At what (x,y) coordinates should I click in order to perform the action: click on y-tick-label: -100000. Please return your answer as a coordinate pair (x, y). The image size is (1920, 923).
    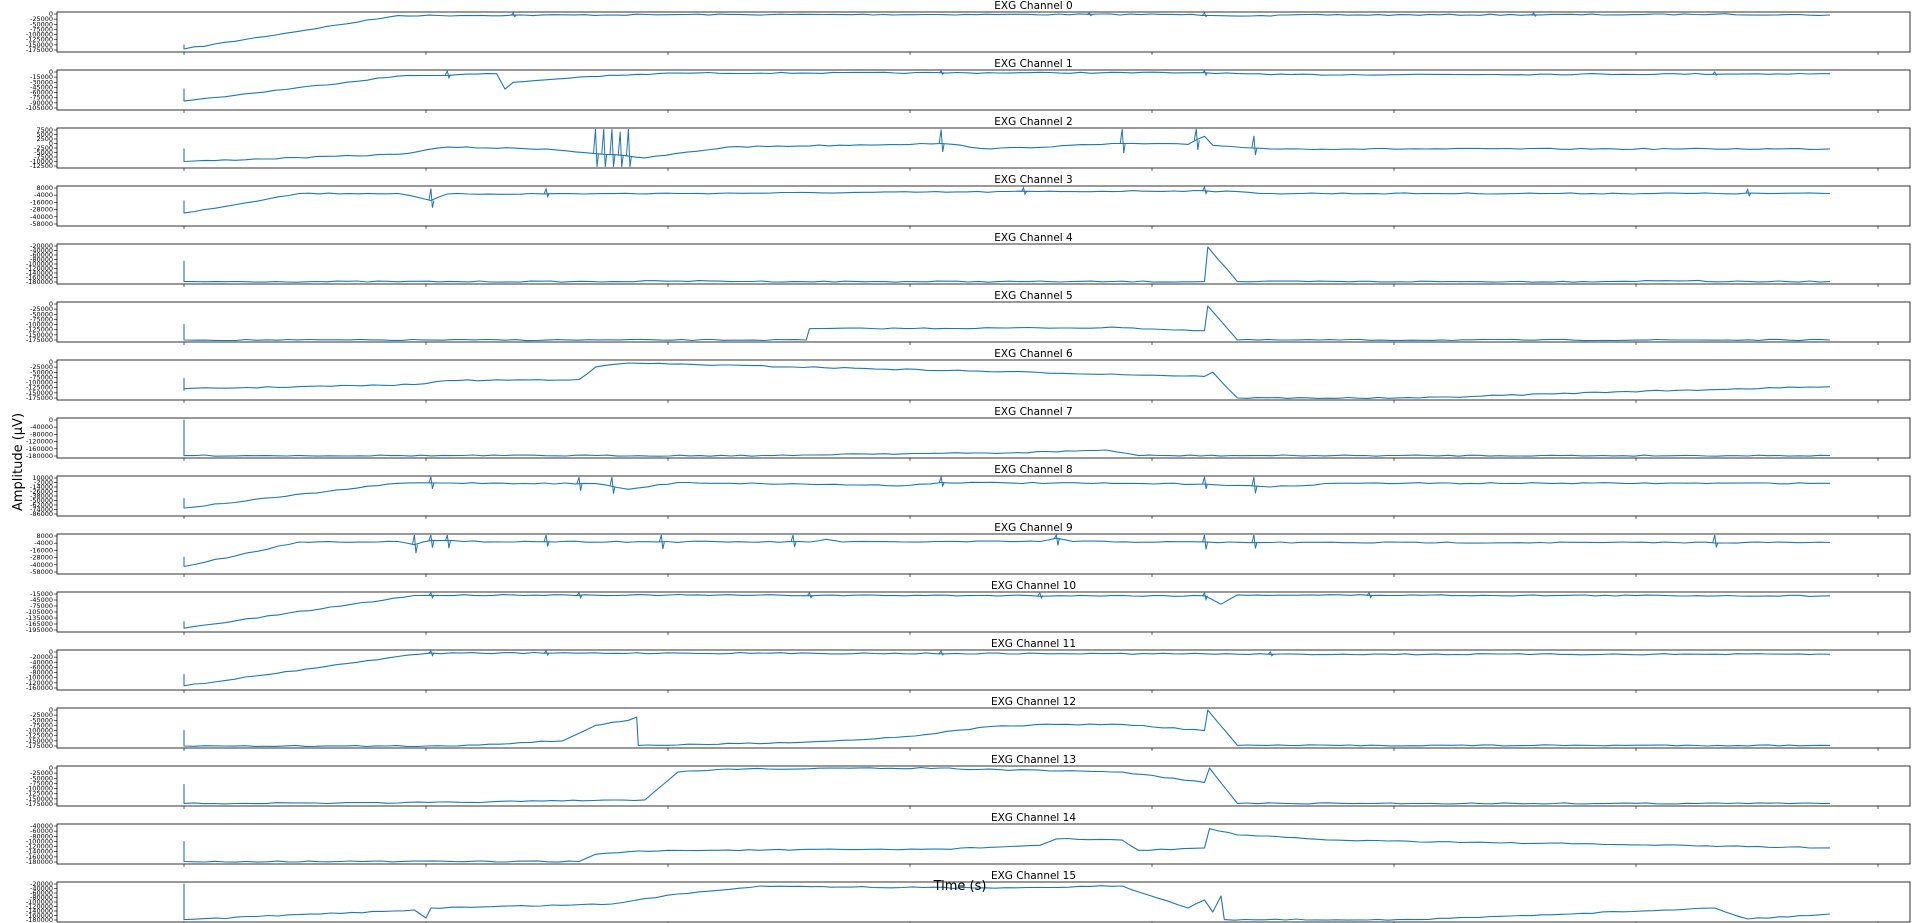
    Looking at the image, I should click on (39, 902).